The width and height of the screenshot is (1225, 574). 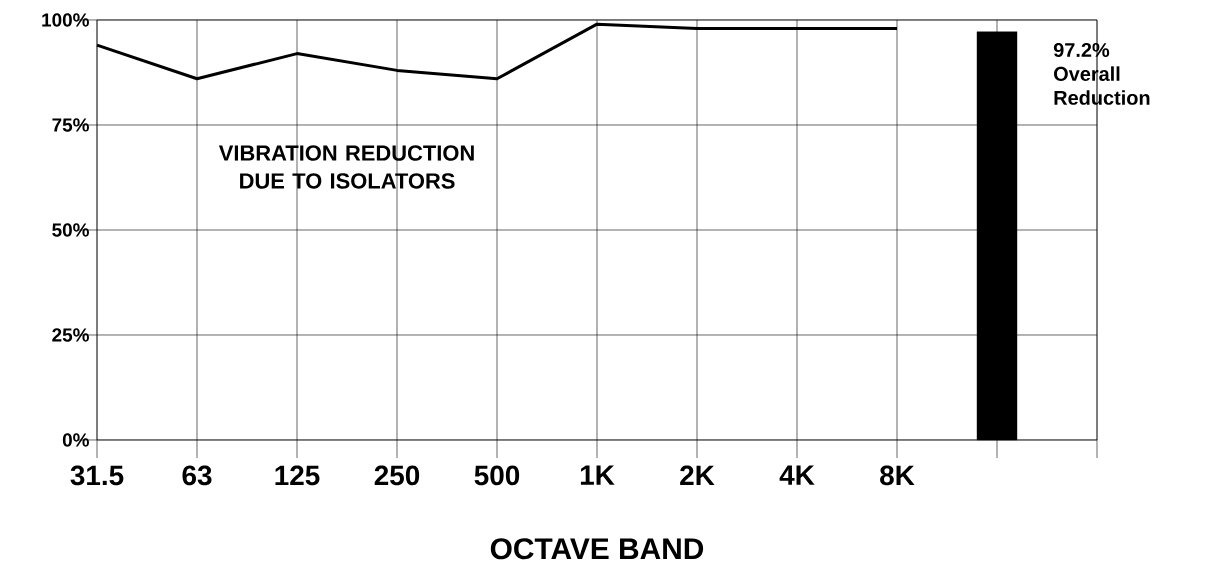 What do you see at coordinates (697, 475) in the screenshot?
I see `x-tick-label: 2K` at bounding box center [697, 475].